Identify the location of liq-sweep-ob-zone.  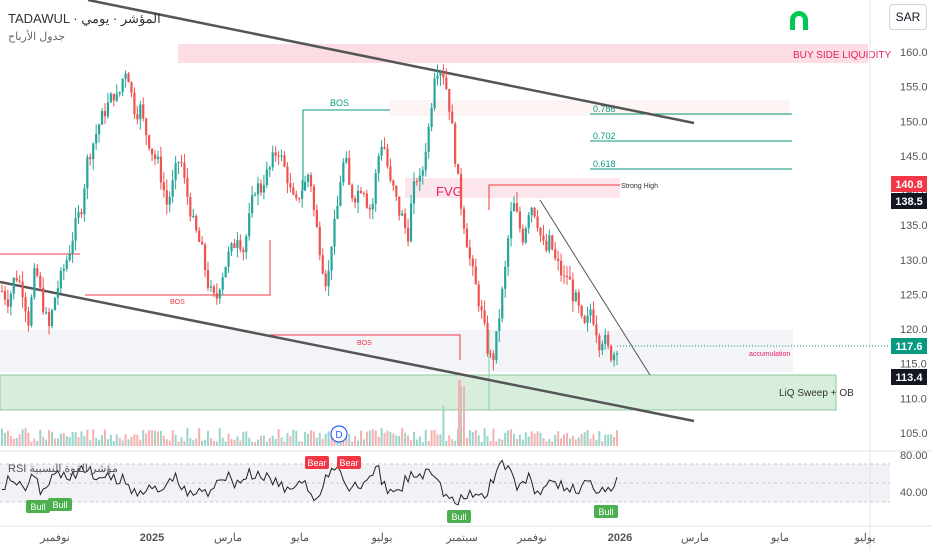
(418, 392).